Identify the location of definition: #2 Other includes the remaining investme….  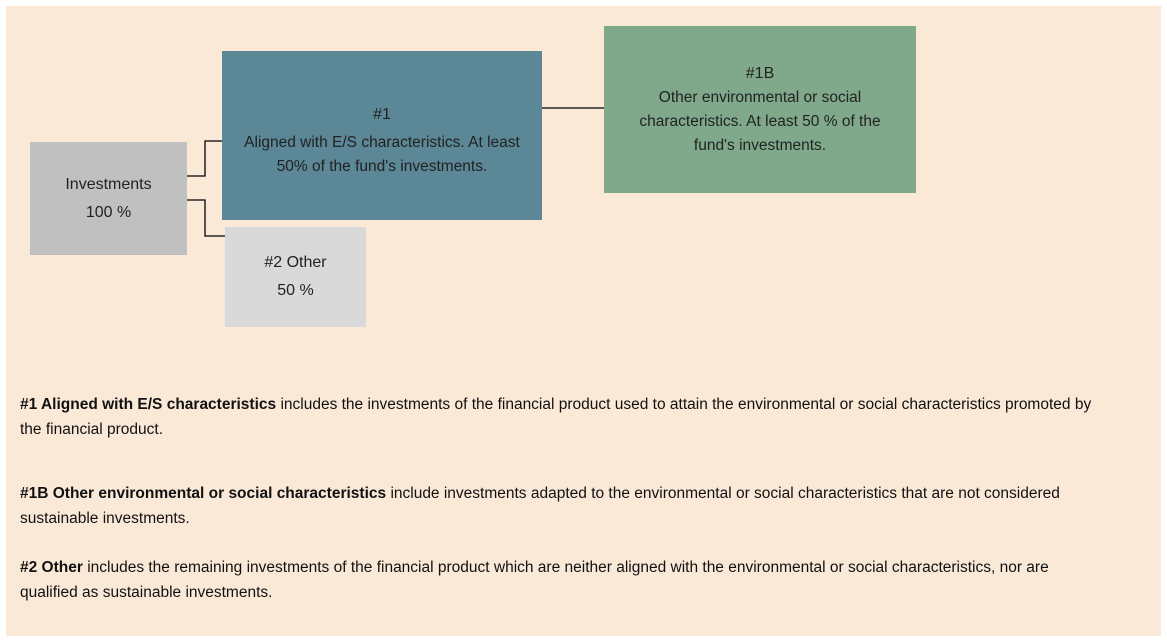
(565, 580).